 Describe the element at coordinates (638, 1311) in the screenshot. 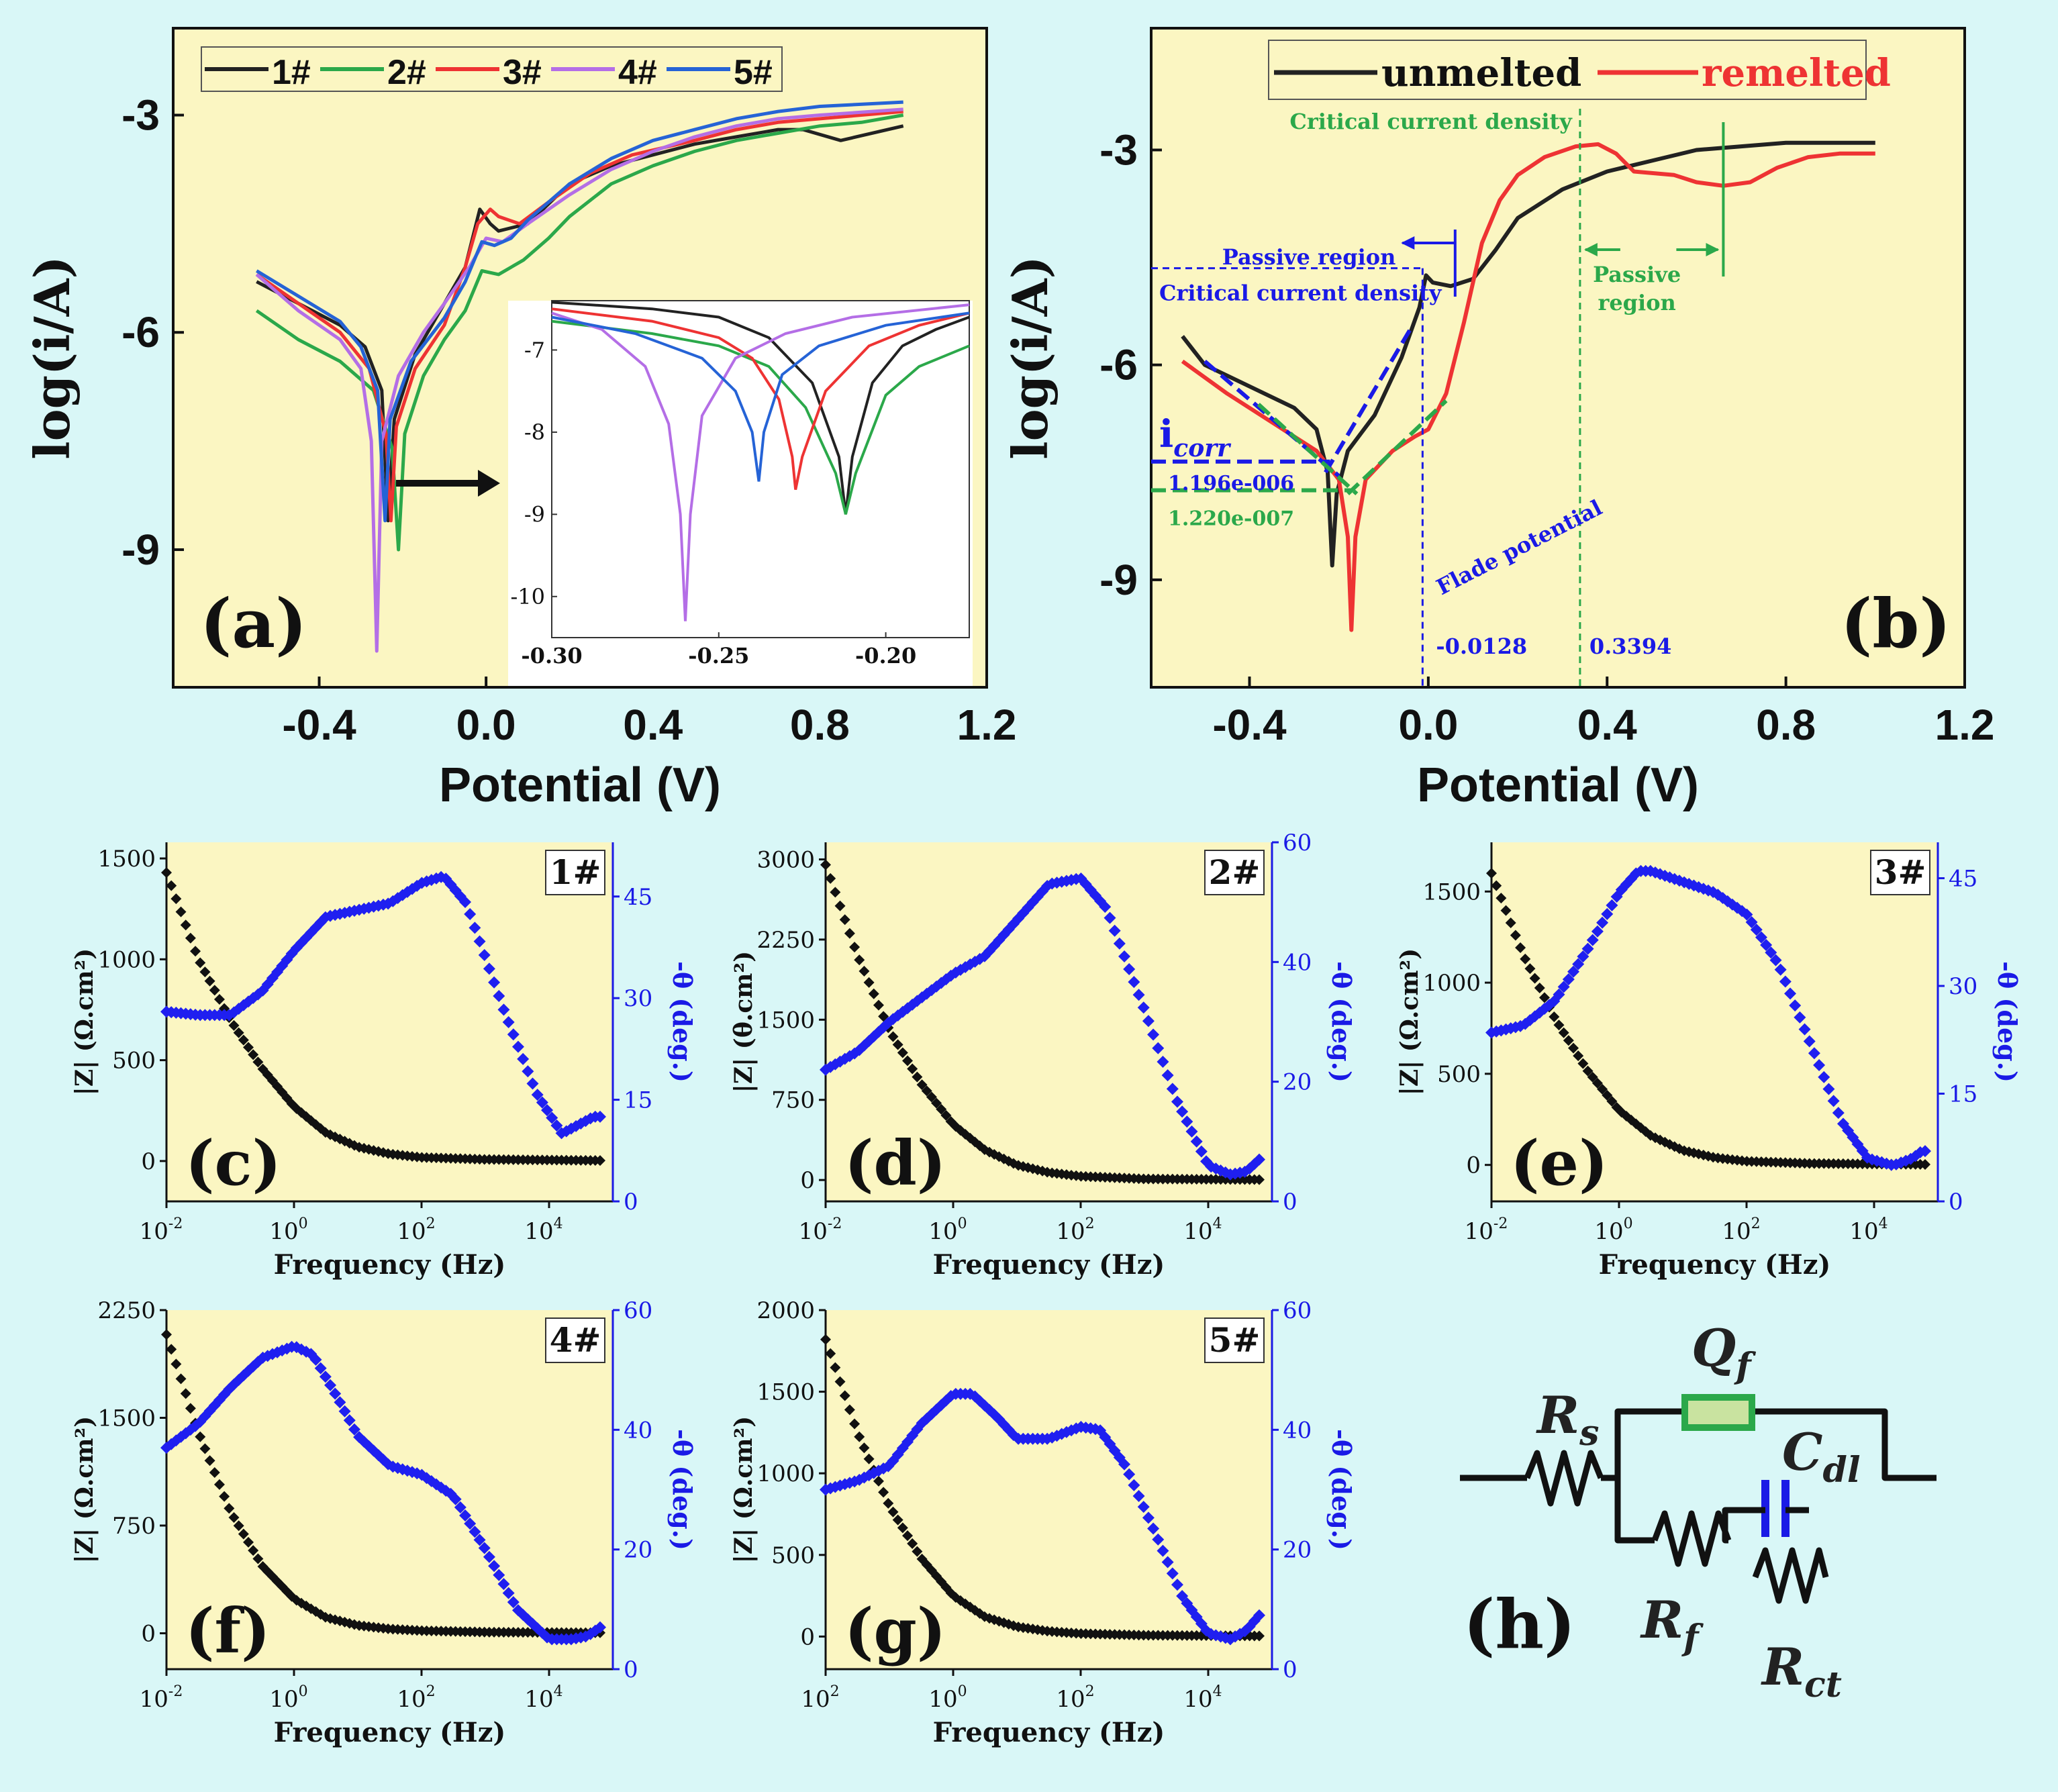

I see `y2-tick-label-f: 60` at that location.